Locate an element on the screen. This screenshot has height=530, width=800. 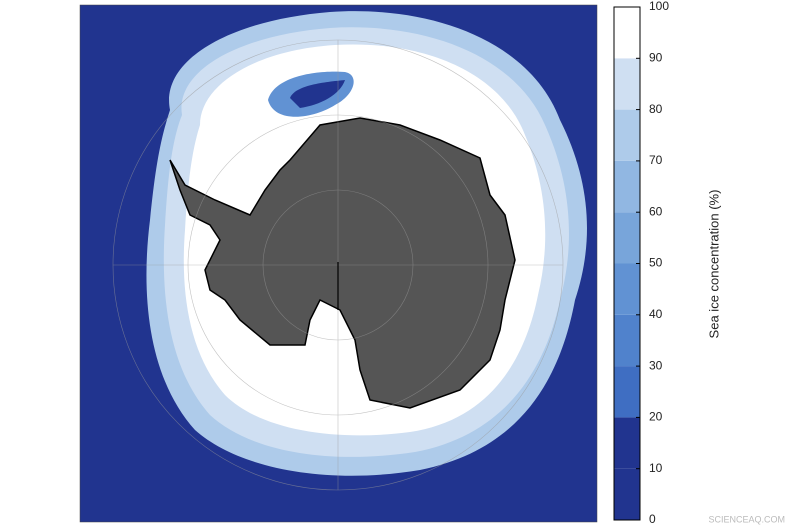
colorbar-tick-label: 40 is located at coordinates (656, 314).